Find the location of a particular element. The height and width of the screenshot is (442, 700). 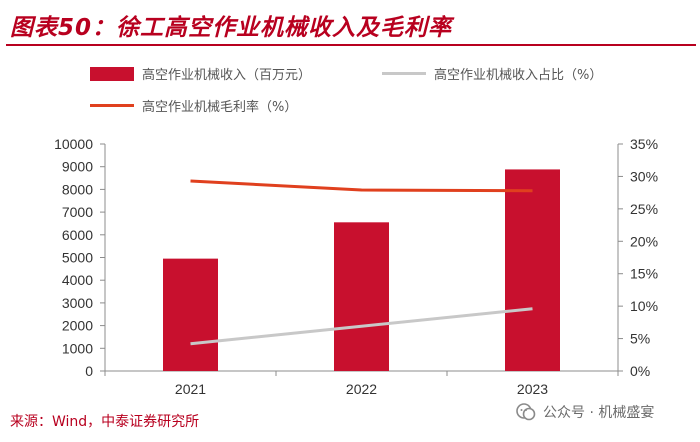

legend-swatch-revenue is located at coordinates (112, 73).